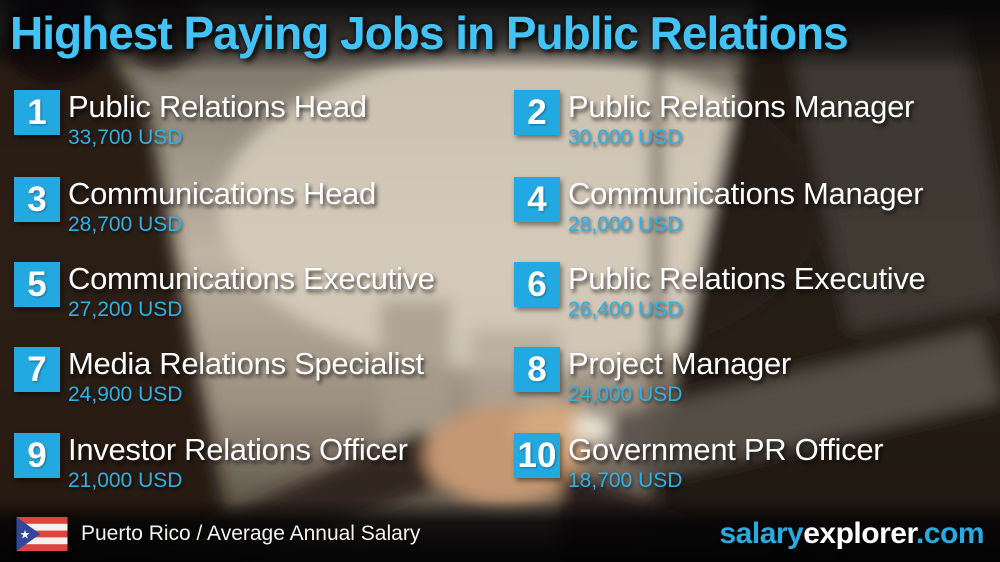  I want to click on job-text-10: Government PR Officer 18,700 USD, so click(726, 462).